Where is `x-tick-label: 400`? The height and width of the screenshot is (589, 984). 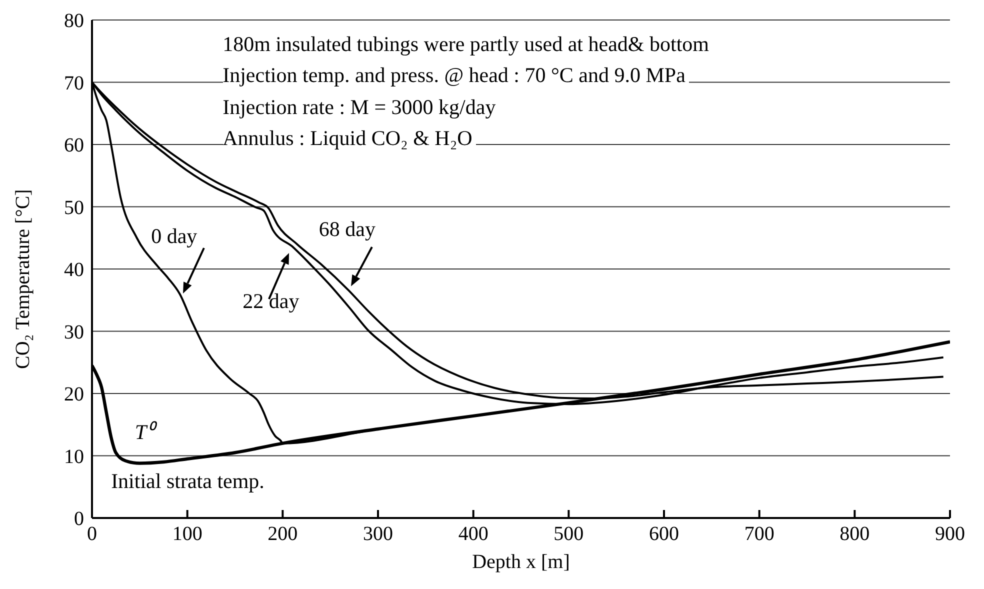 x-tick-label: 400 is located at coordinates (473, 534).